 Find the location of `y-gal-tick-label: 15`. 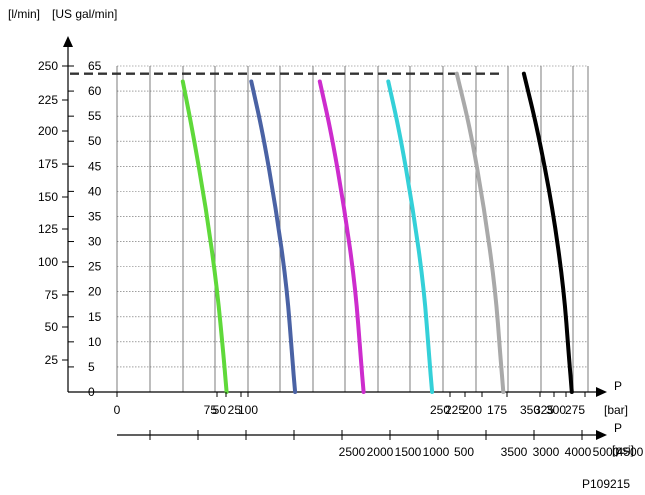

y-gal-tick-label: 15 is located at coordinates (95, 317).